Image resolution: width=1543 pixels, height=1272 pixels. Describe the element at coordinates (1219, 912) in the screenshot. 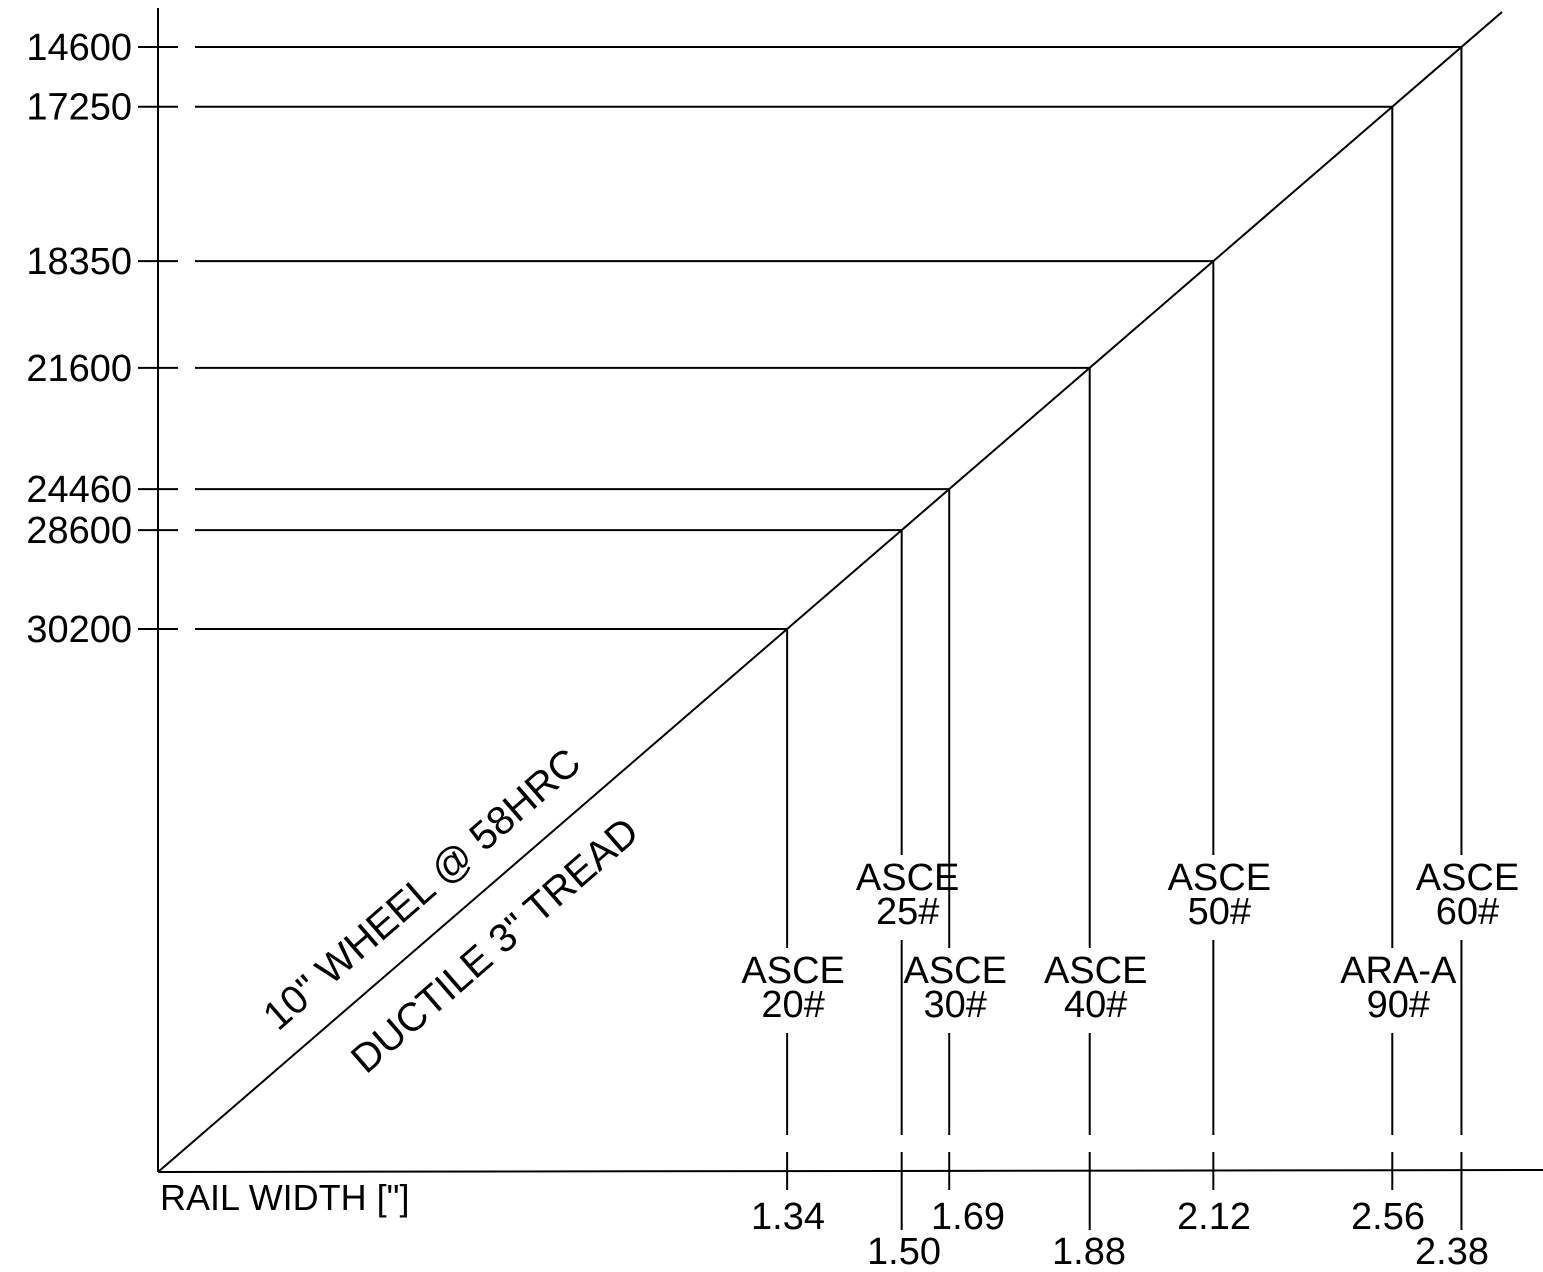

I see `rail-name-line2: 50#` at that location.